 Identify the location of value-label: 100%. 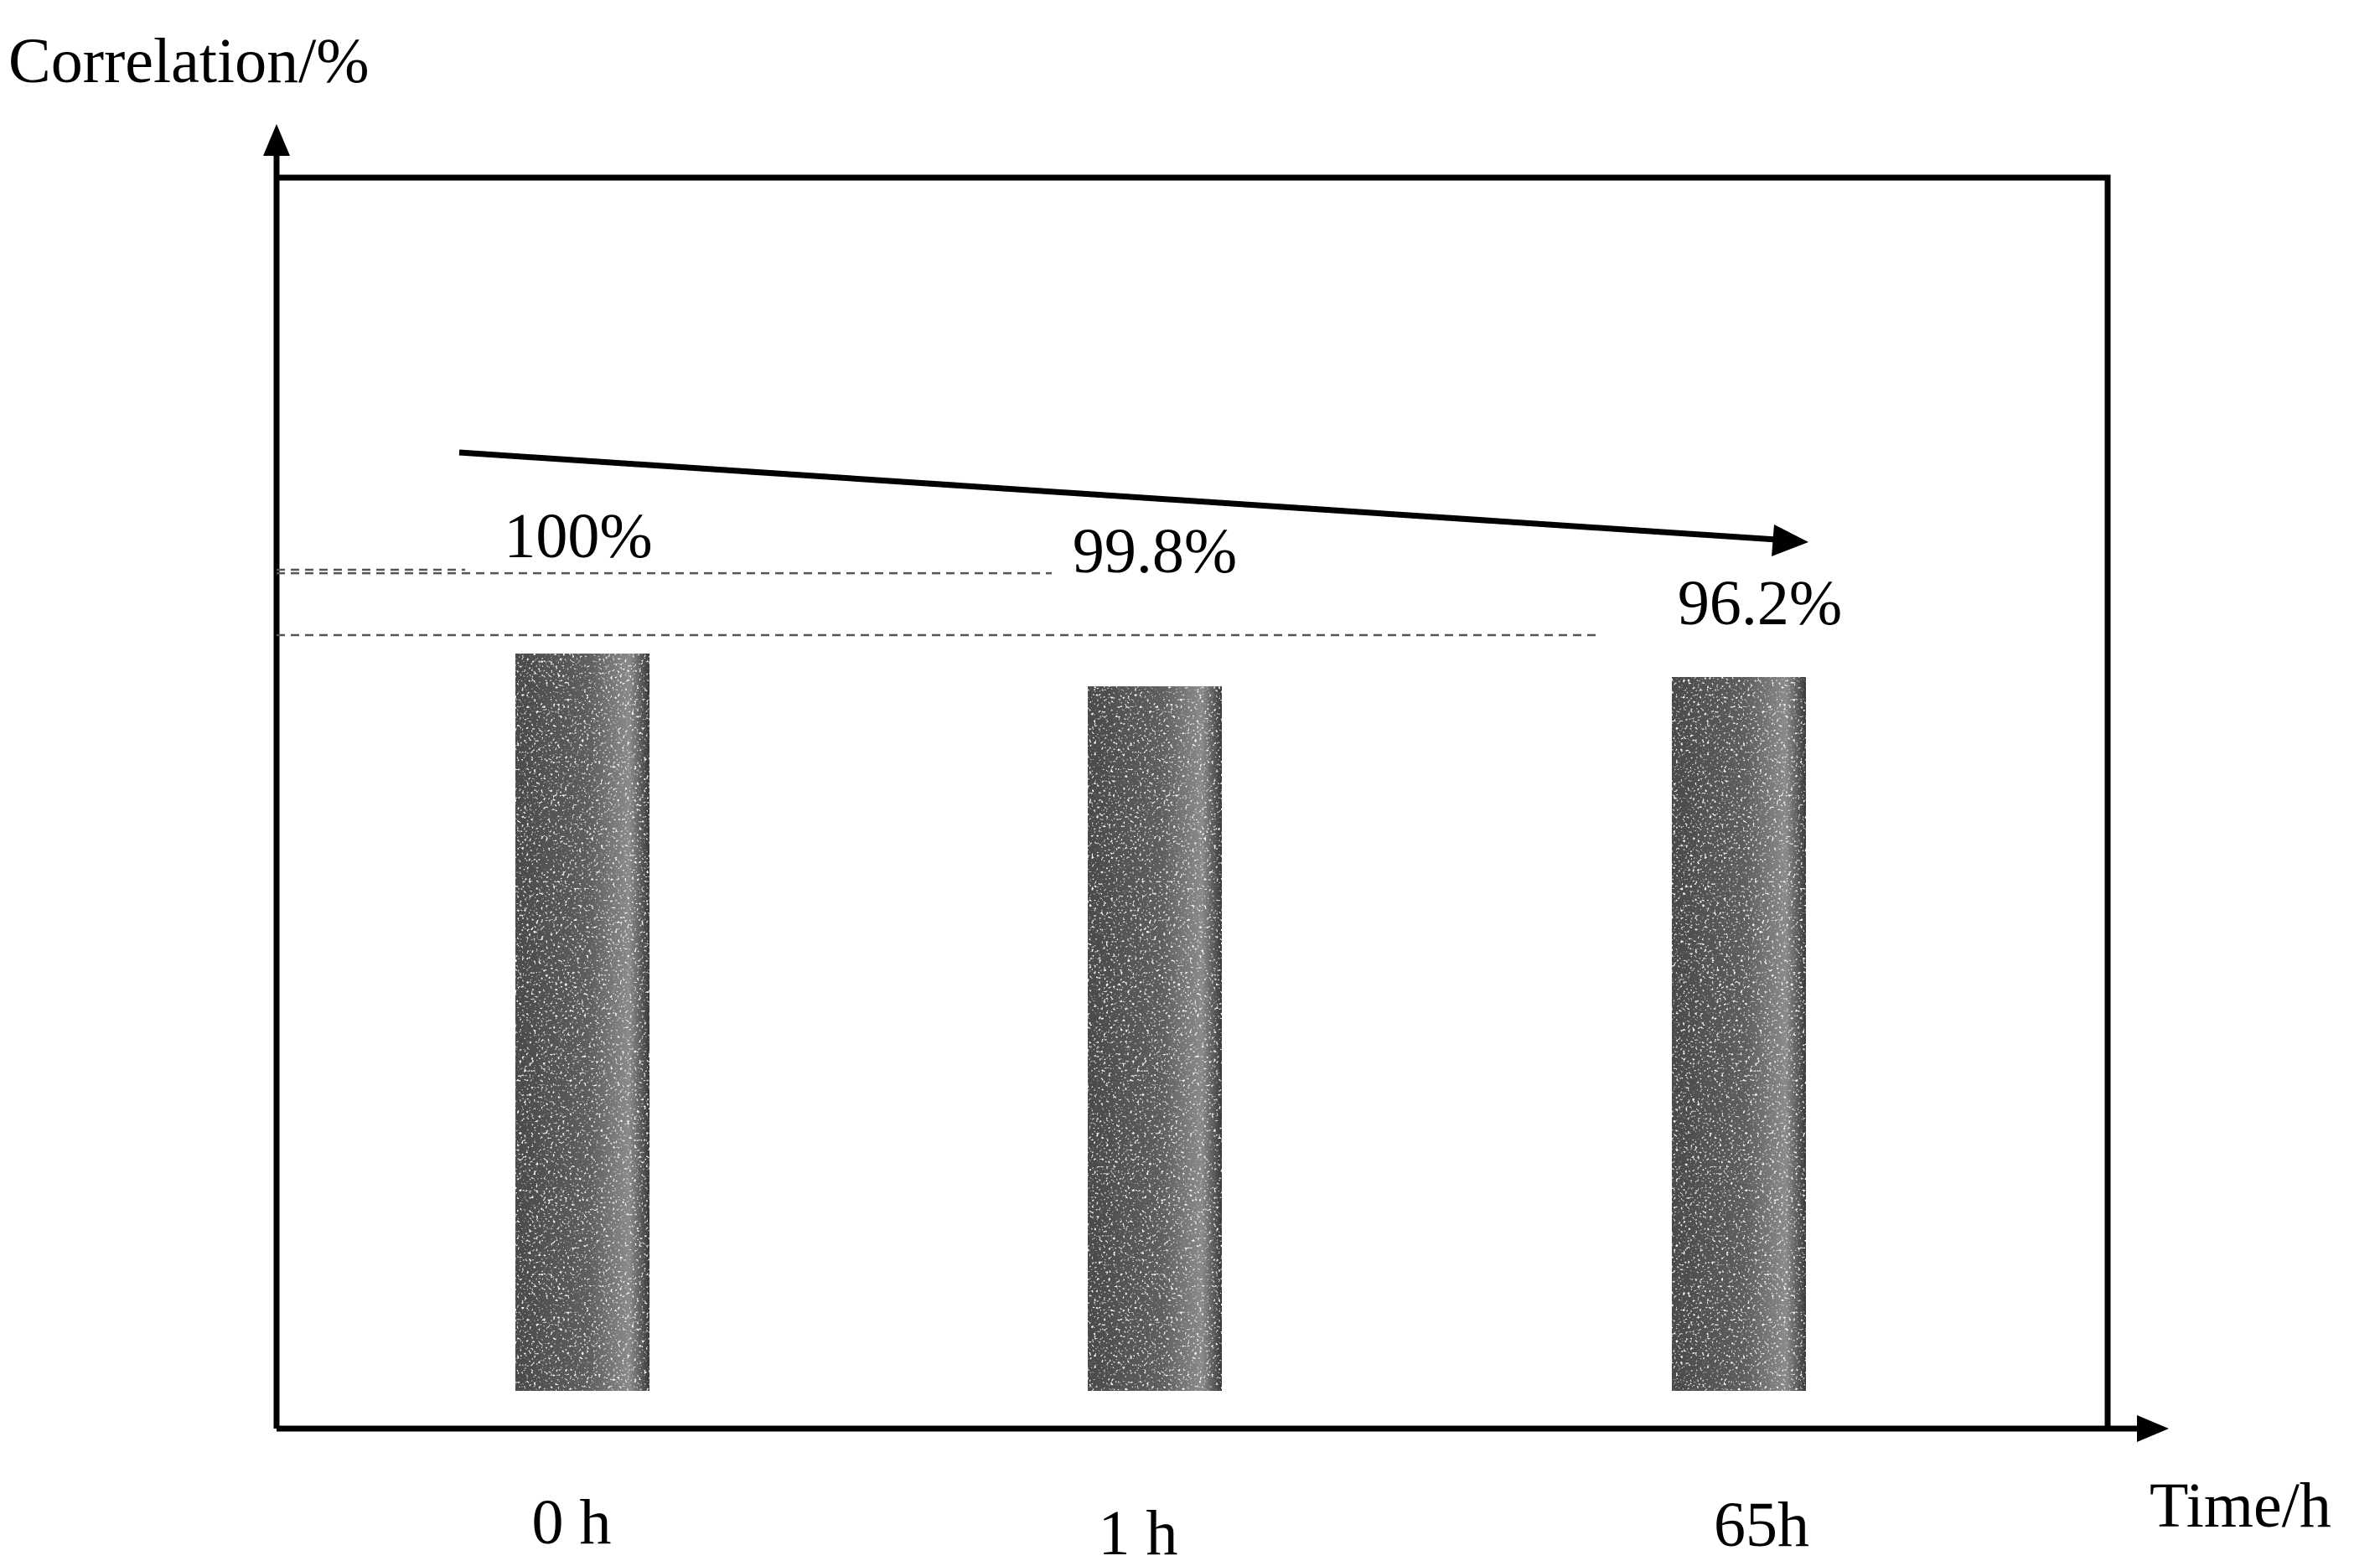
(578, 536).